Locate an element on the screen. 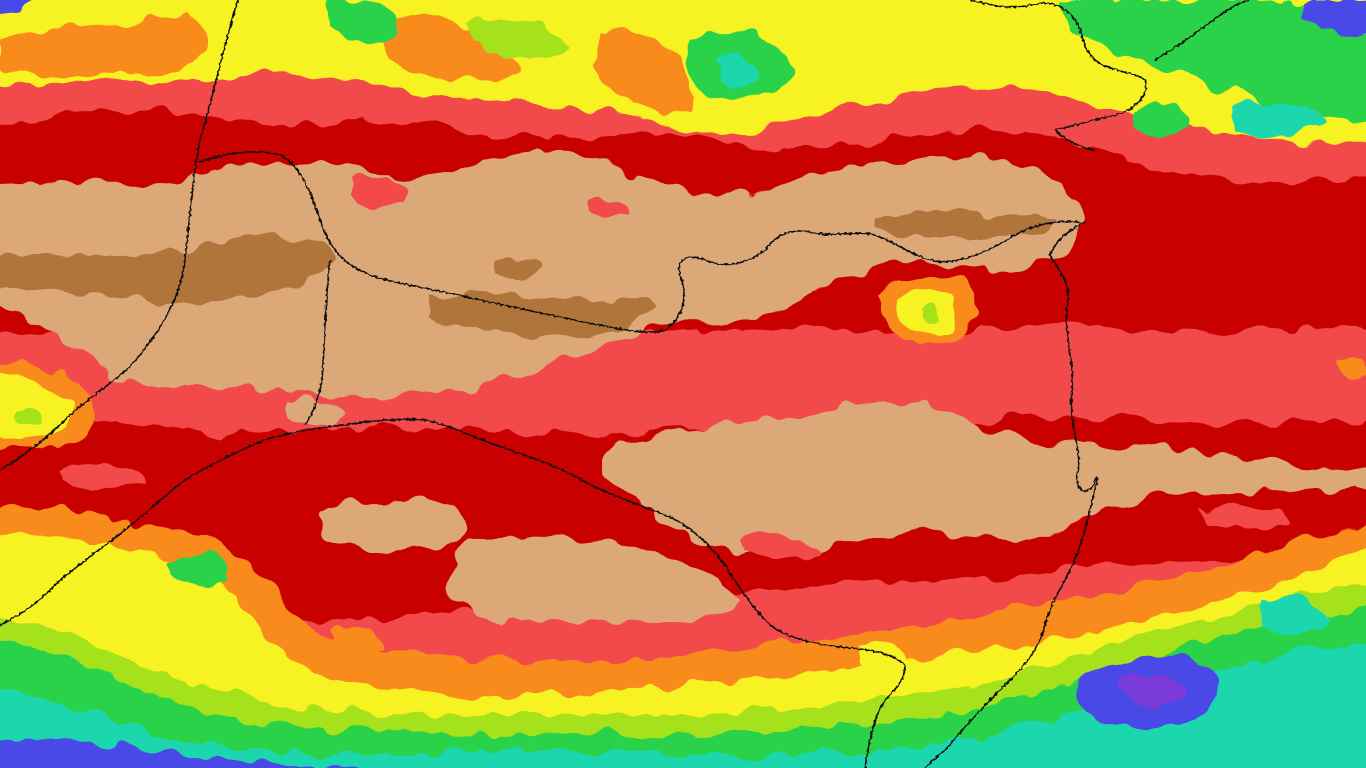  top-light-green-patch is located at coordinates (517, 38).